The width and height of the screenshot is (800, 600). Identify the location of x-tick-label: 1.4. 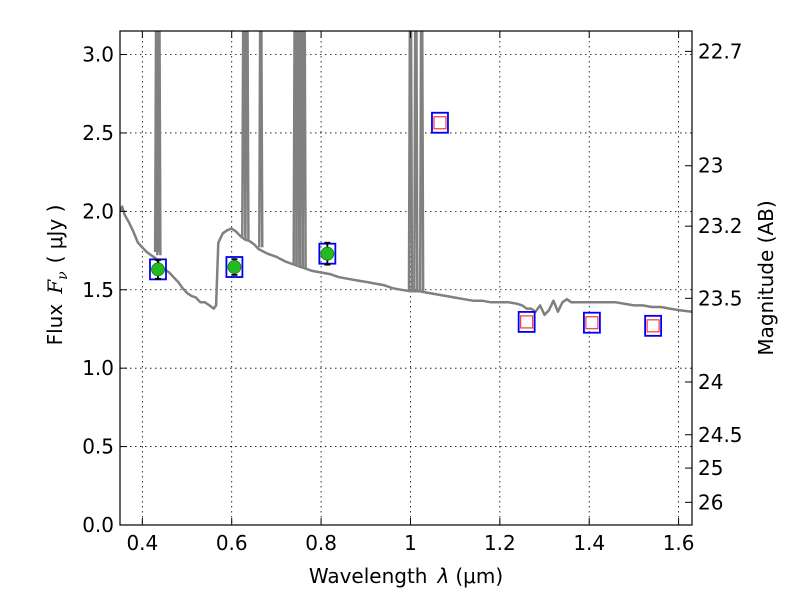
(589, 543).